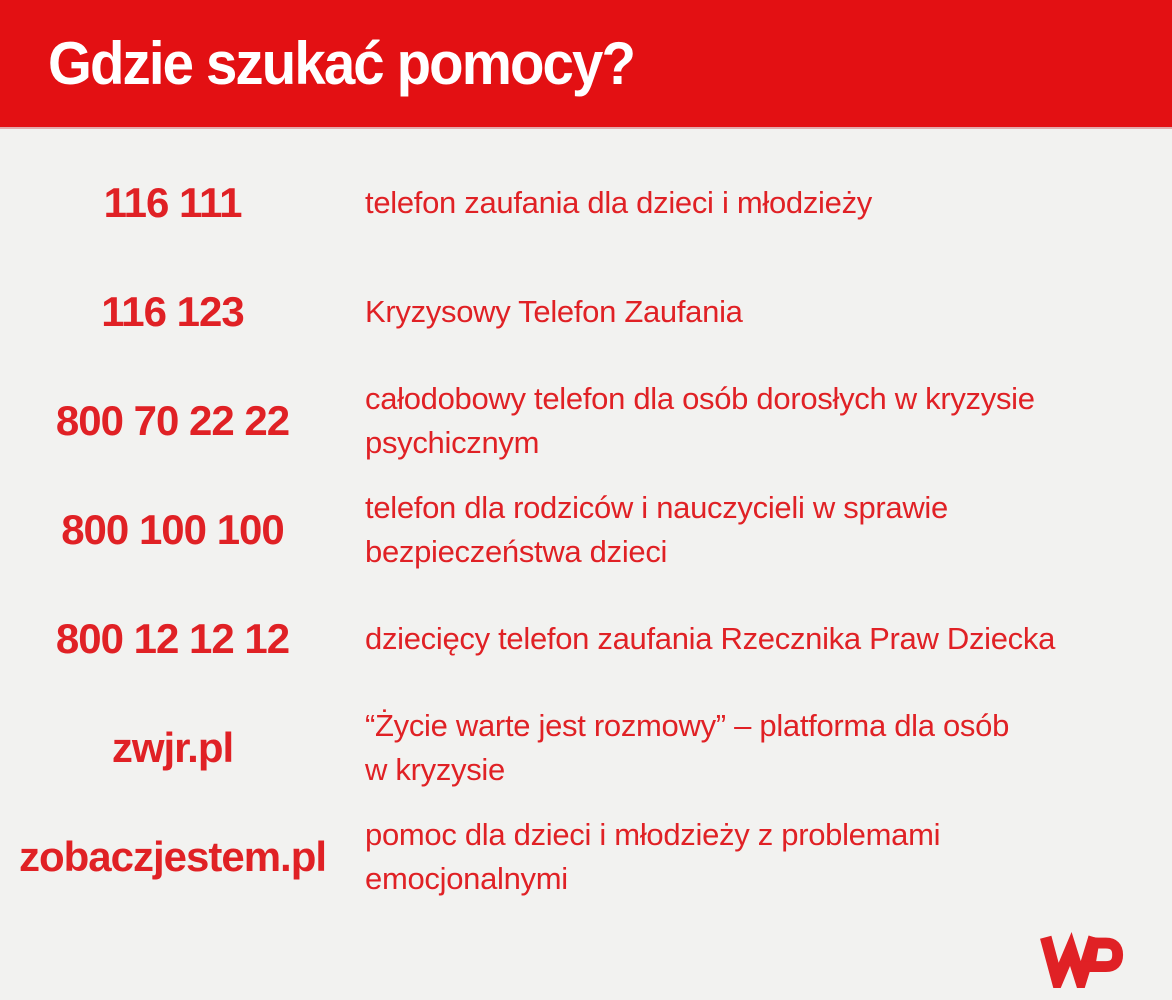 Image resolution: width=1172 pixels, height=1000 pixels. Describe the element at coordinates (173, 529) in the screenshot. I see `contact-number: 800 100 100` at that location.